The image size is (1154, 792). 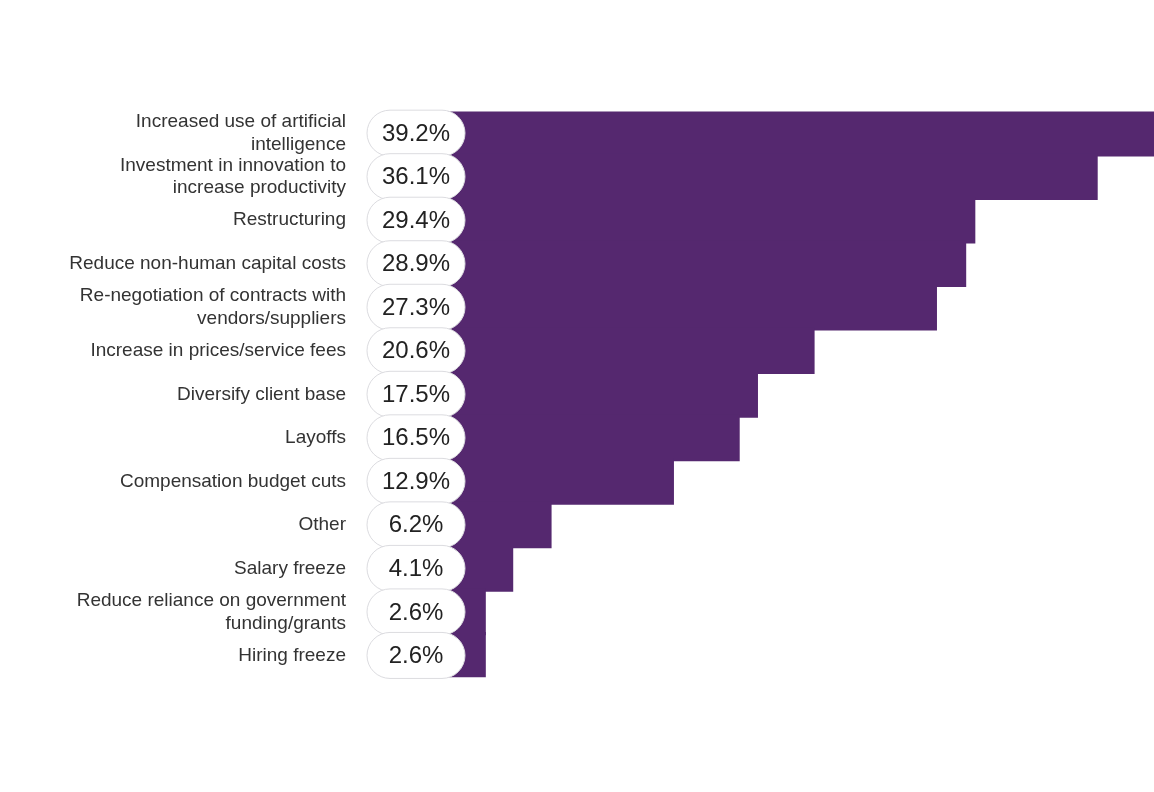 What do you see at coordinates (416, 219) in the screenshot?
I see `data-label: 29.4%` at bounding box center [416, 219].